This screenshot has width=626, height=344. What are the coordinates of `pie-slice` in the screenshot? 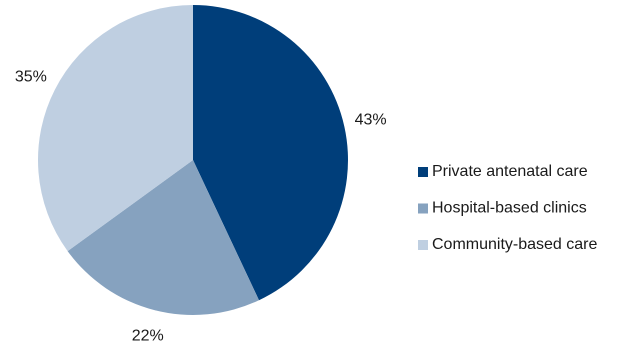 It's located at (163, 237).